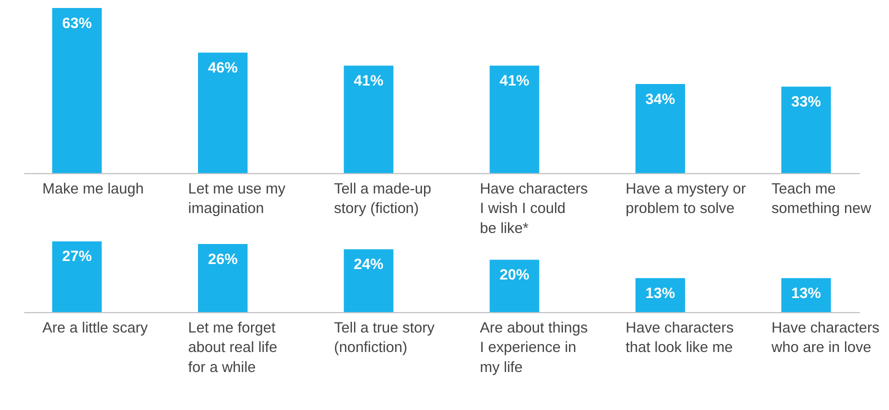 This screenshot has width=889, height=410. I want to click on data-label: 63%, so click(77, 24).